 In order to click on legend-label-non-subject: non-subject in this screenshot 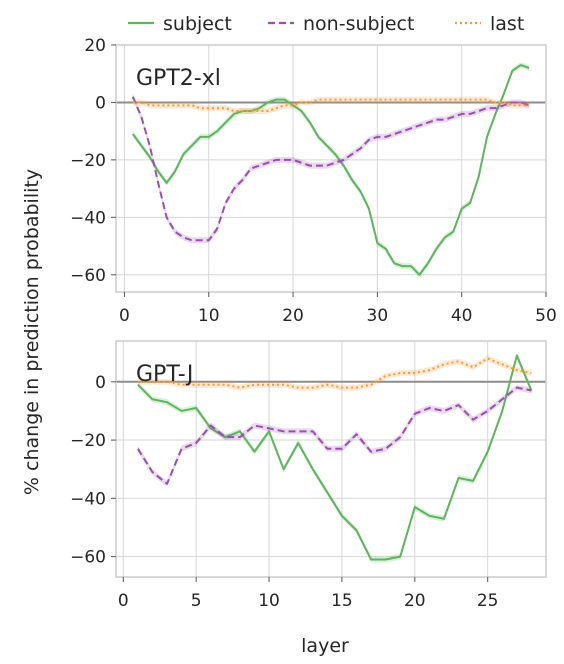, I will do `click(358, 24)`.